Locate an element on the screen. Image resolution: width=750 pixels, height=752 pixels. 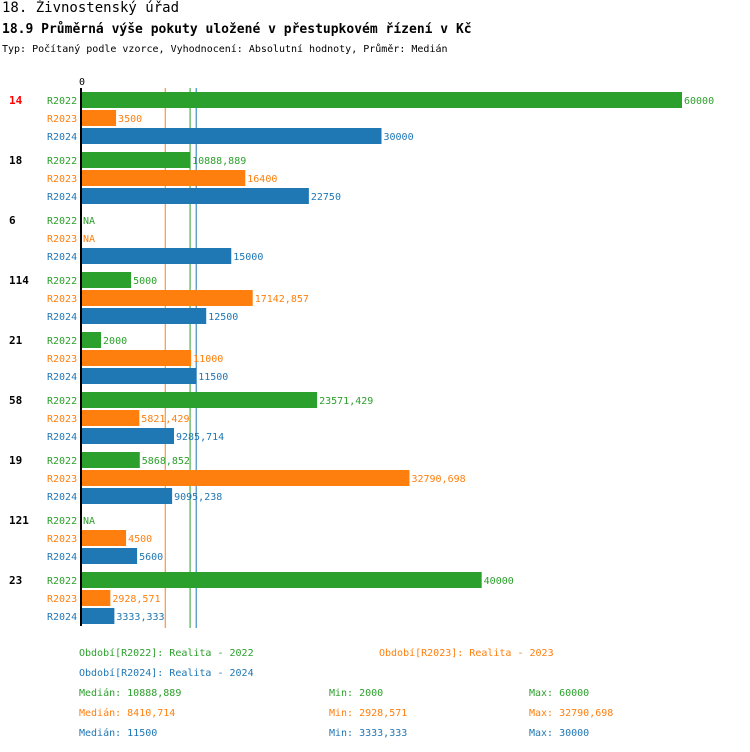
group-label: 14 is located at coordinates (16, 100).